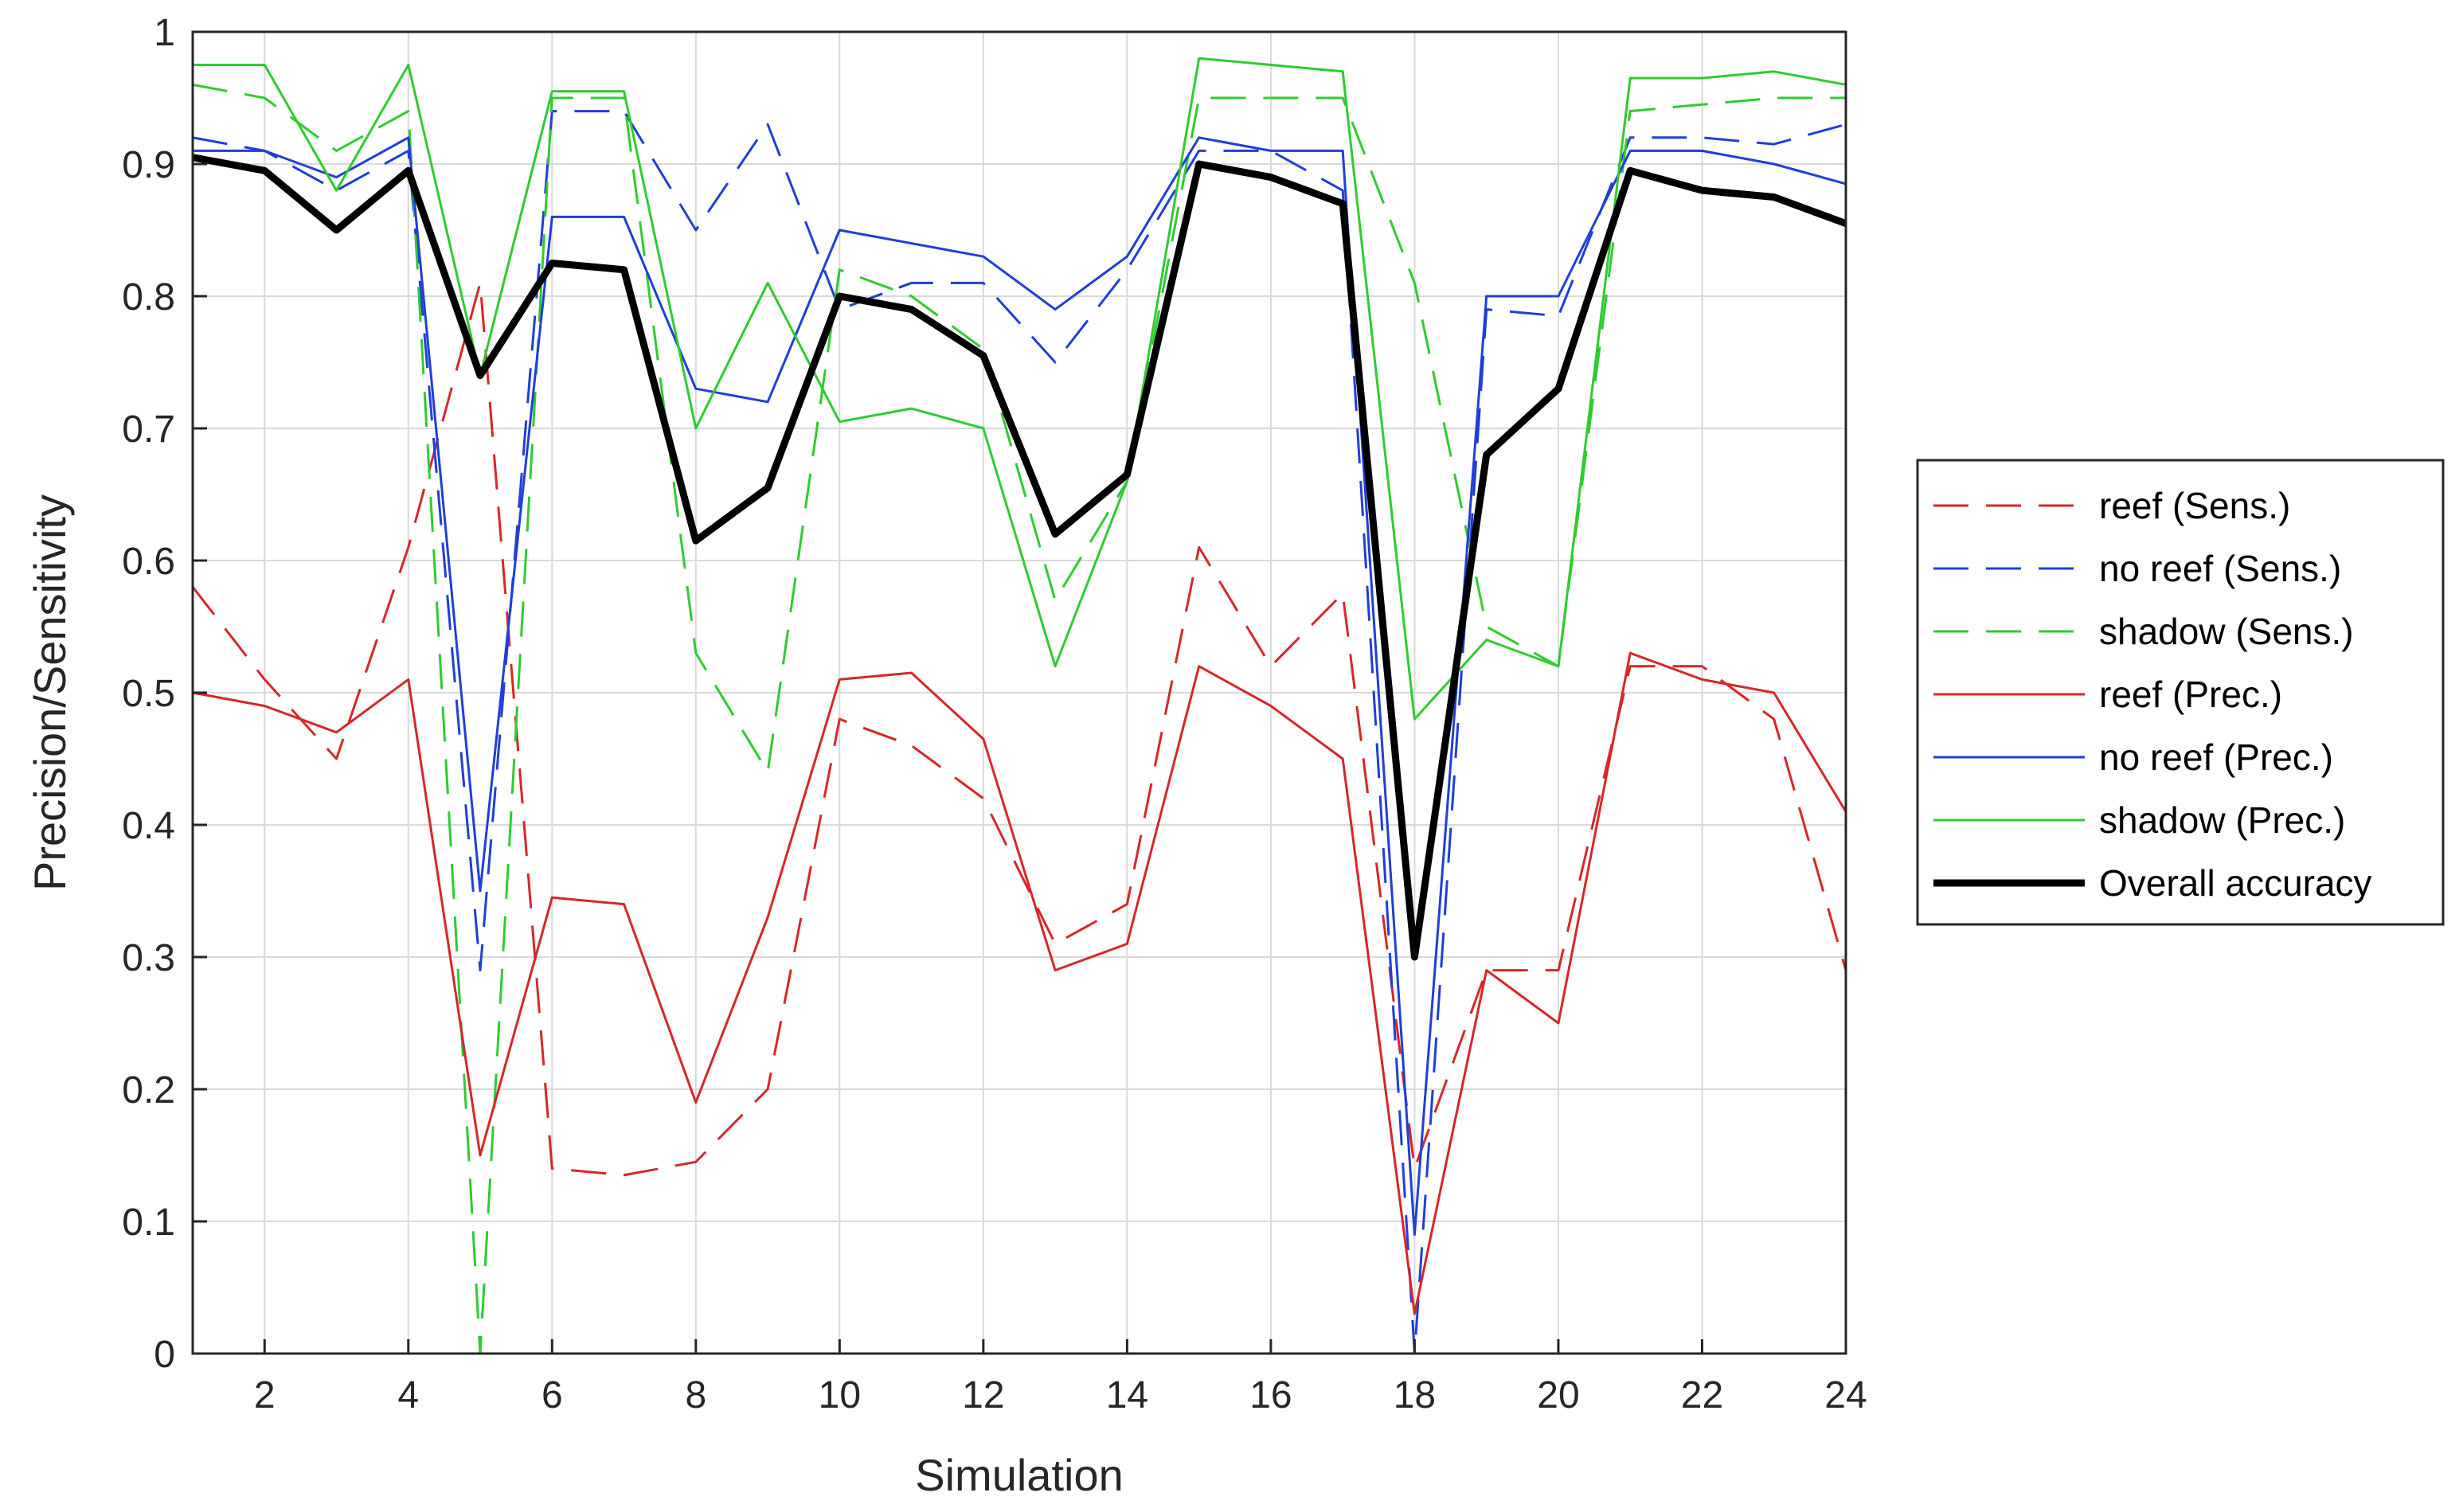 The width and height of the screenshot is (2463, 1512). Describe the element at coordinates (2222, 820) in the screenshot. I see `legend-entry-label: shadow (Prec.)` at that location.